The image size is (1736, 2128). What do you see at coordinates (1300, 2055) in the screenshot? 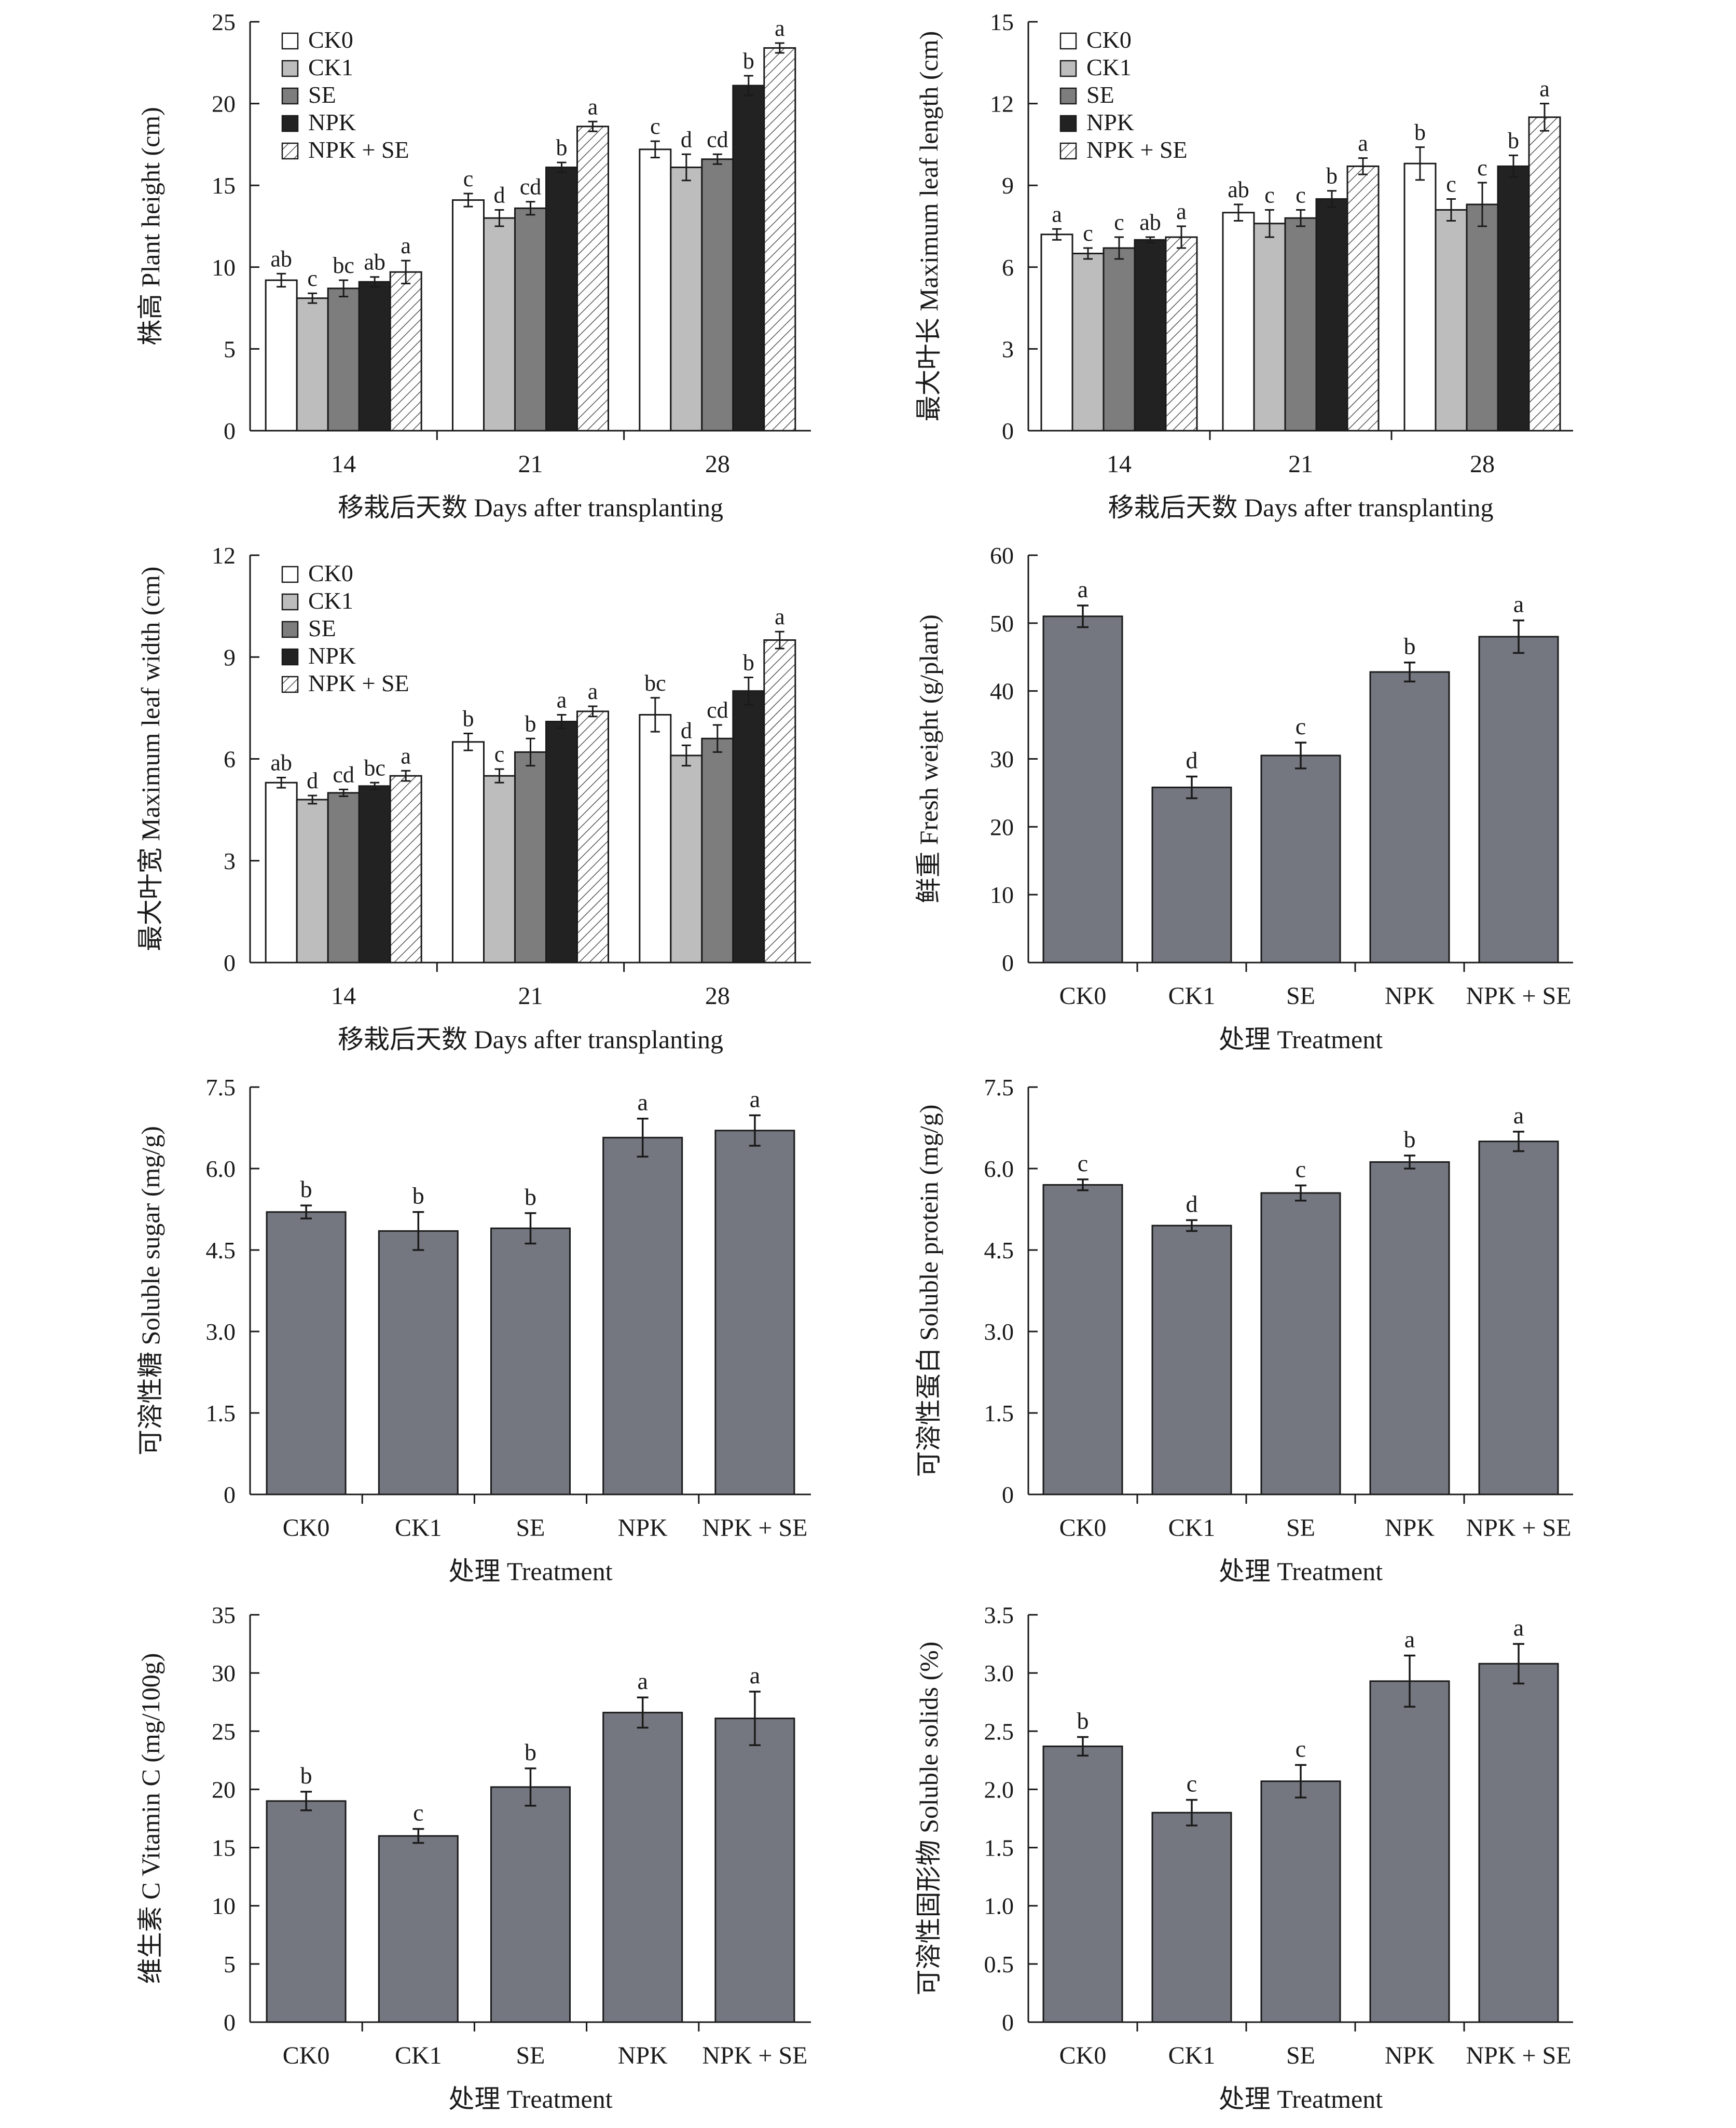
I see `x-tick-label: SE` at bounding box center [1300, 2055].